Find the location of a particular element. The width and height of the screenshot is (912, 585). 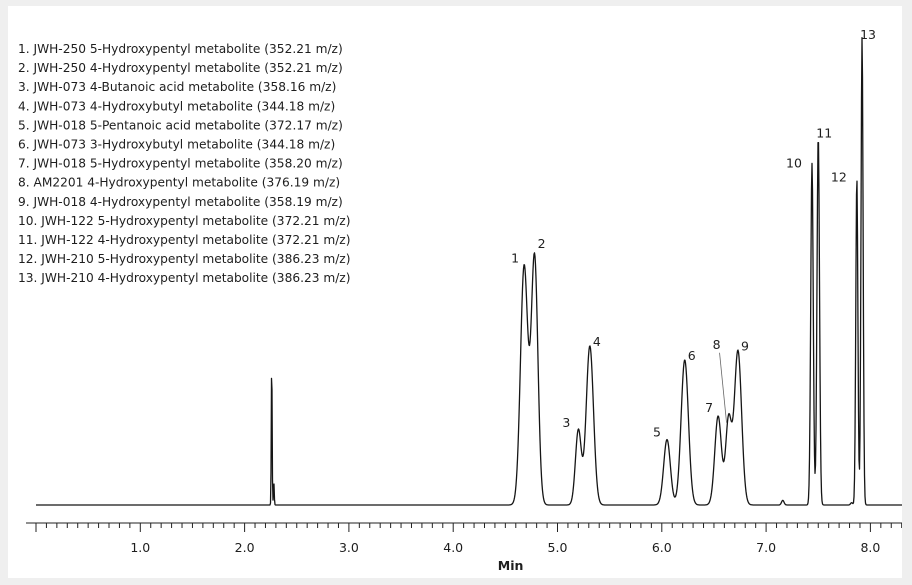

peak-label-3: 3 is located at coordinates (566, 422).